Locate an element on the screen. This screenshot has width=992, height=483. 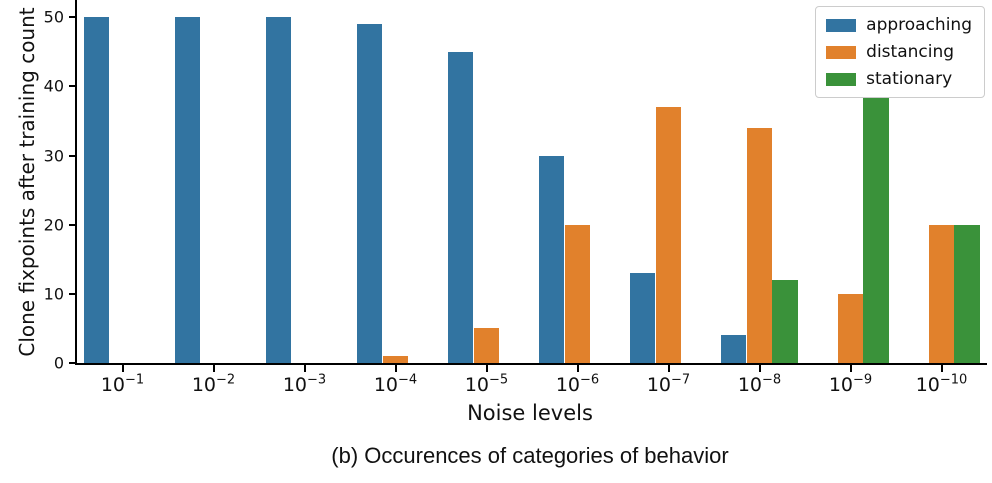
bar-distancing-10^−7 is located at coordinates (668, 235).